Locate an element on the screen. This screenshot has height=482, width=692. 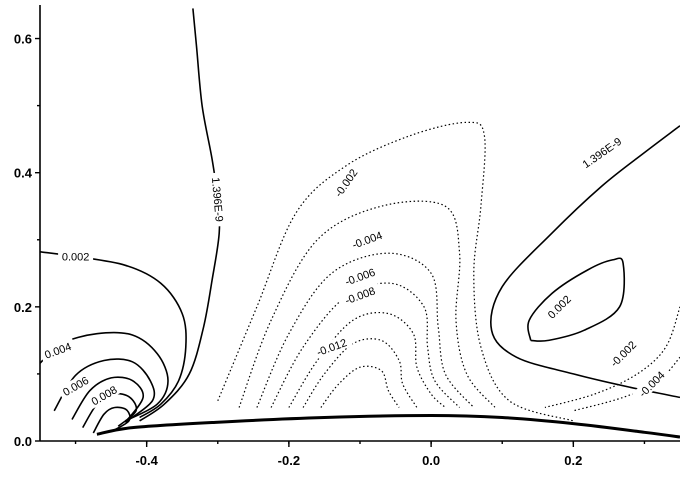
y-tick-label: 0.6 is located at coordinates (23, 39).